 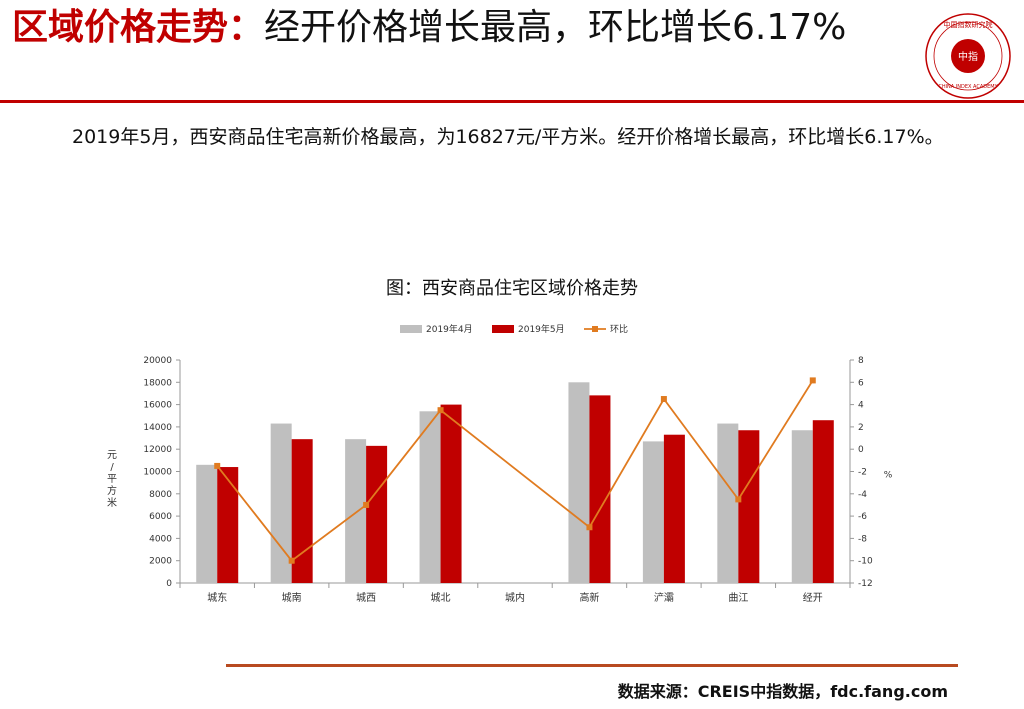 What do you see at coordinates (595, 329) in the screenshot?
I see `legend-marker` at bounding box center [595, 329].